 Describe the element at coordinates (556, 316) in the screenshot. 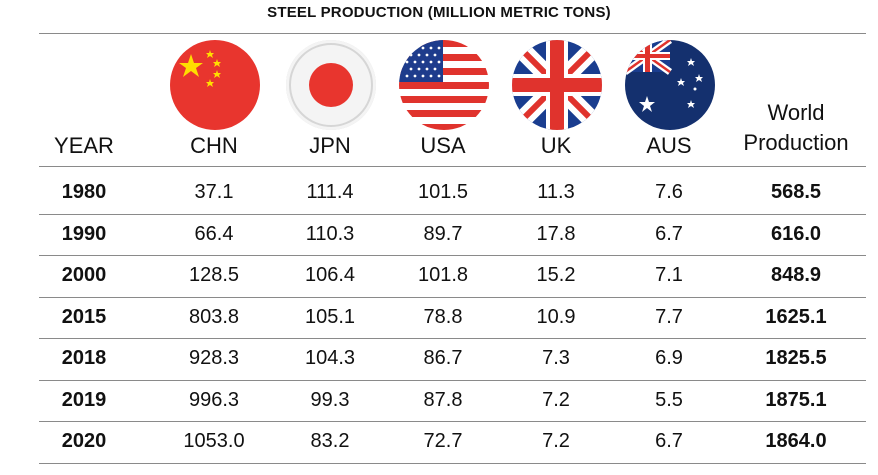

I see `cell-uk: 10.9` at that location.